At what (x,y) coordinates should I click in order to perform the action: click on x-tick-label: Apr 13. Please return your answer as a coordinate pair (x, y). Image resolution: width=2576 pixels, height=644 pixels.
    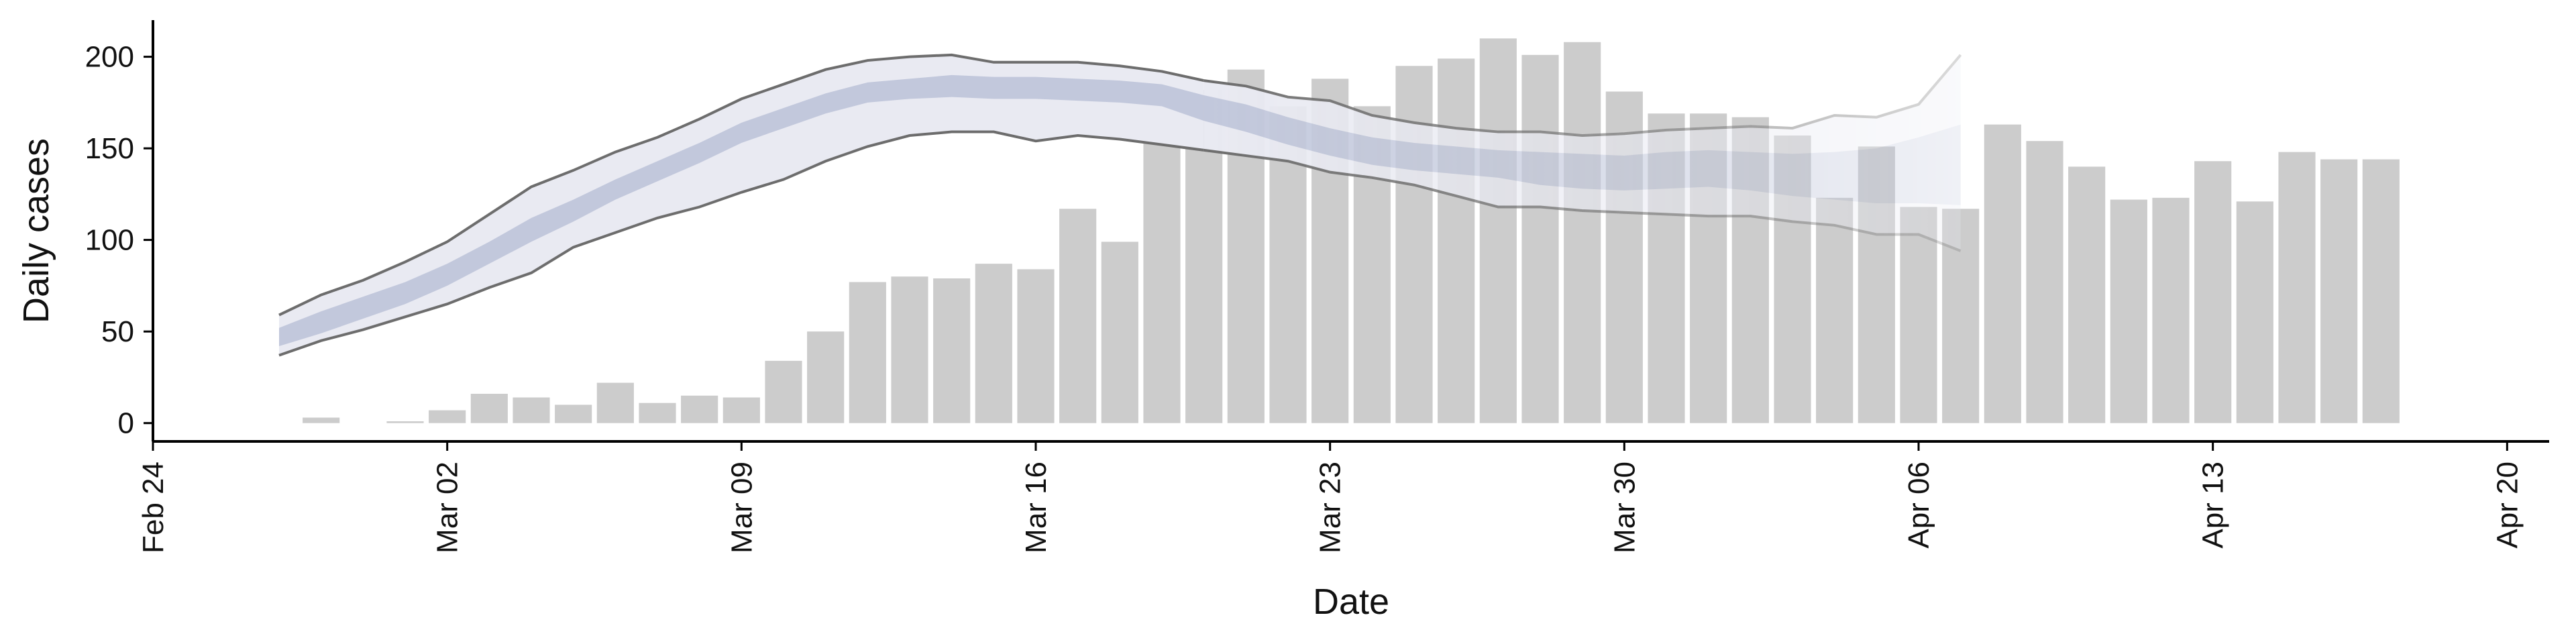
    Looking at the image, I should click on (2213, 505).